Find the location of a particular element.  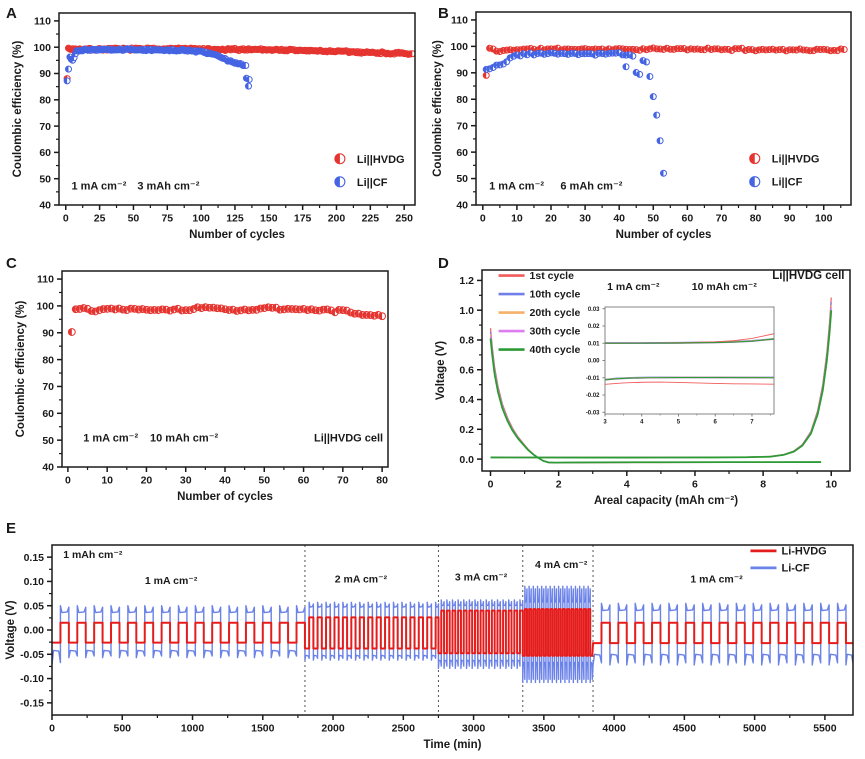

svg-text: E is located at coordinates (11, 528).